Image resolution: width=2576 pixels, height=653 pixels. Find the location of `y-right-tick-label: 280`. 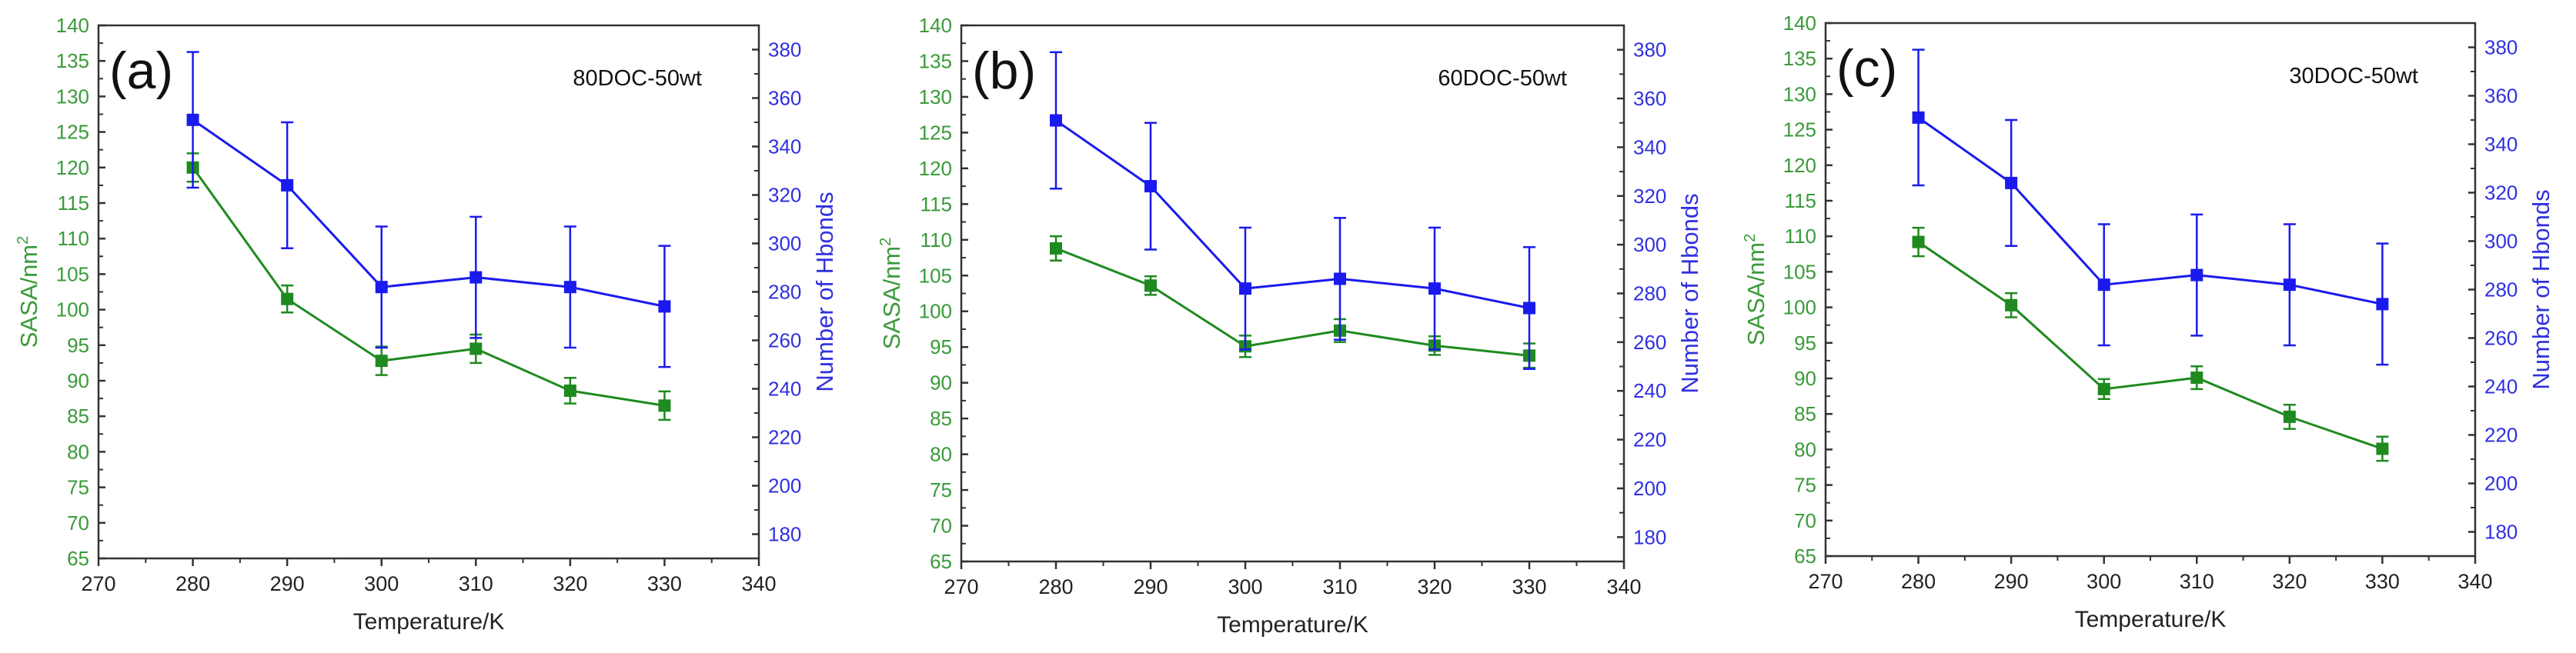

y-right-tick-label: 280 is located at coordinates (1649, 293).